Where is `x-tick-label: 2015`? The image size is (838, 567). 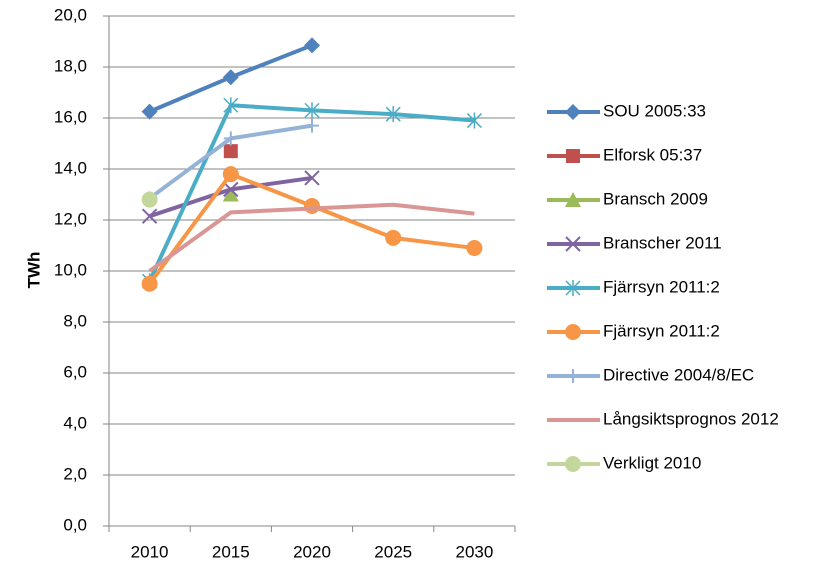 x-tick-label: 2015 is located at coordinates (231, 551).